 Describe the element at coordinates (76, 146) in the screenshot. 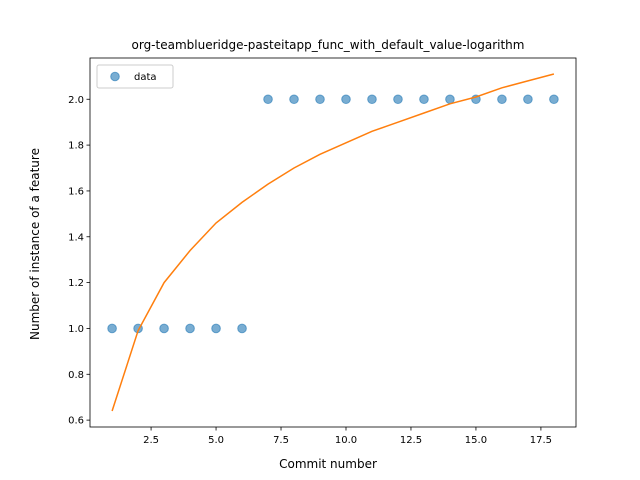

I see `y-tick-label: 1.8` at that location.